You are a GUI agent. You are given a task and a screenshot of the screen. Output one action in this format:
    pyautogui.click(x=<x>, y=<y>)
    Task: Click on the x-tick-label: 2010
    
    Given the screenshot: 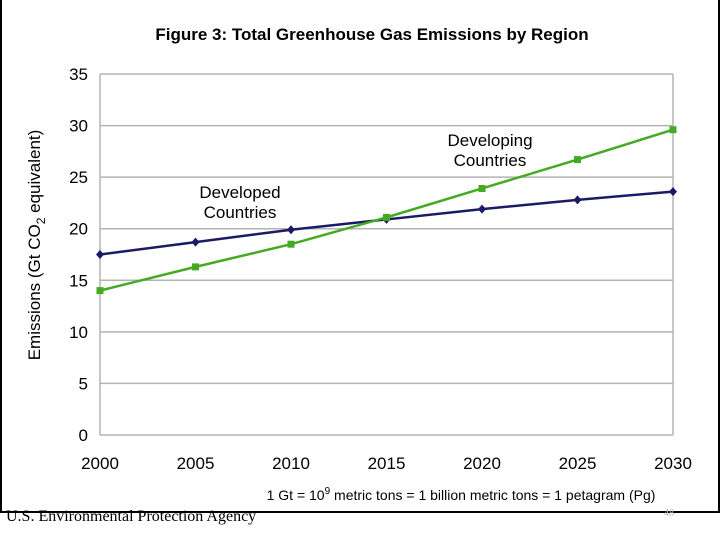 What is the action you would take?
    pyautogui.click(x=291, y=463)
    